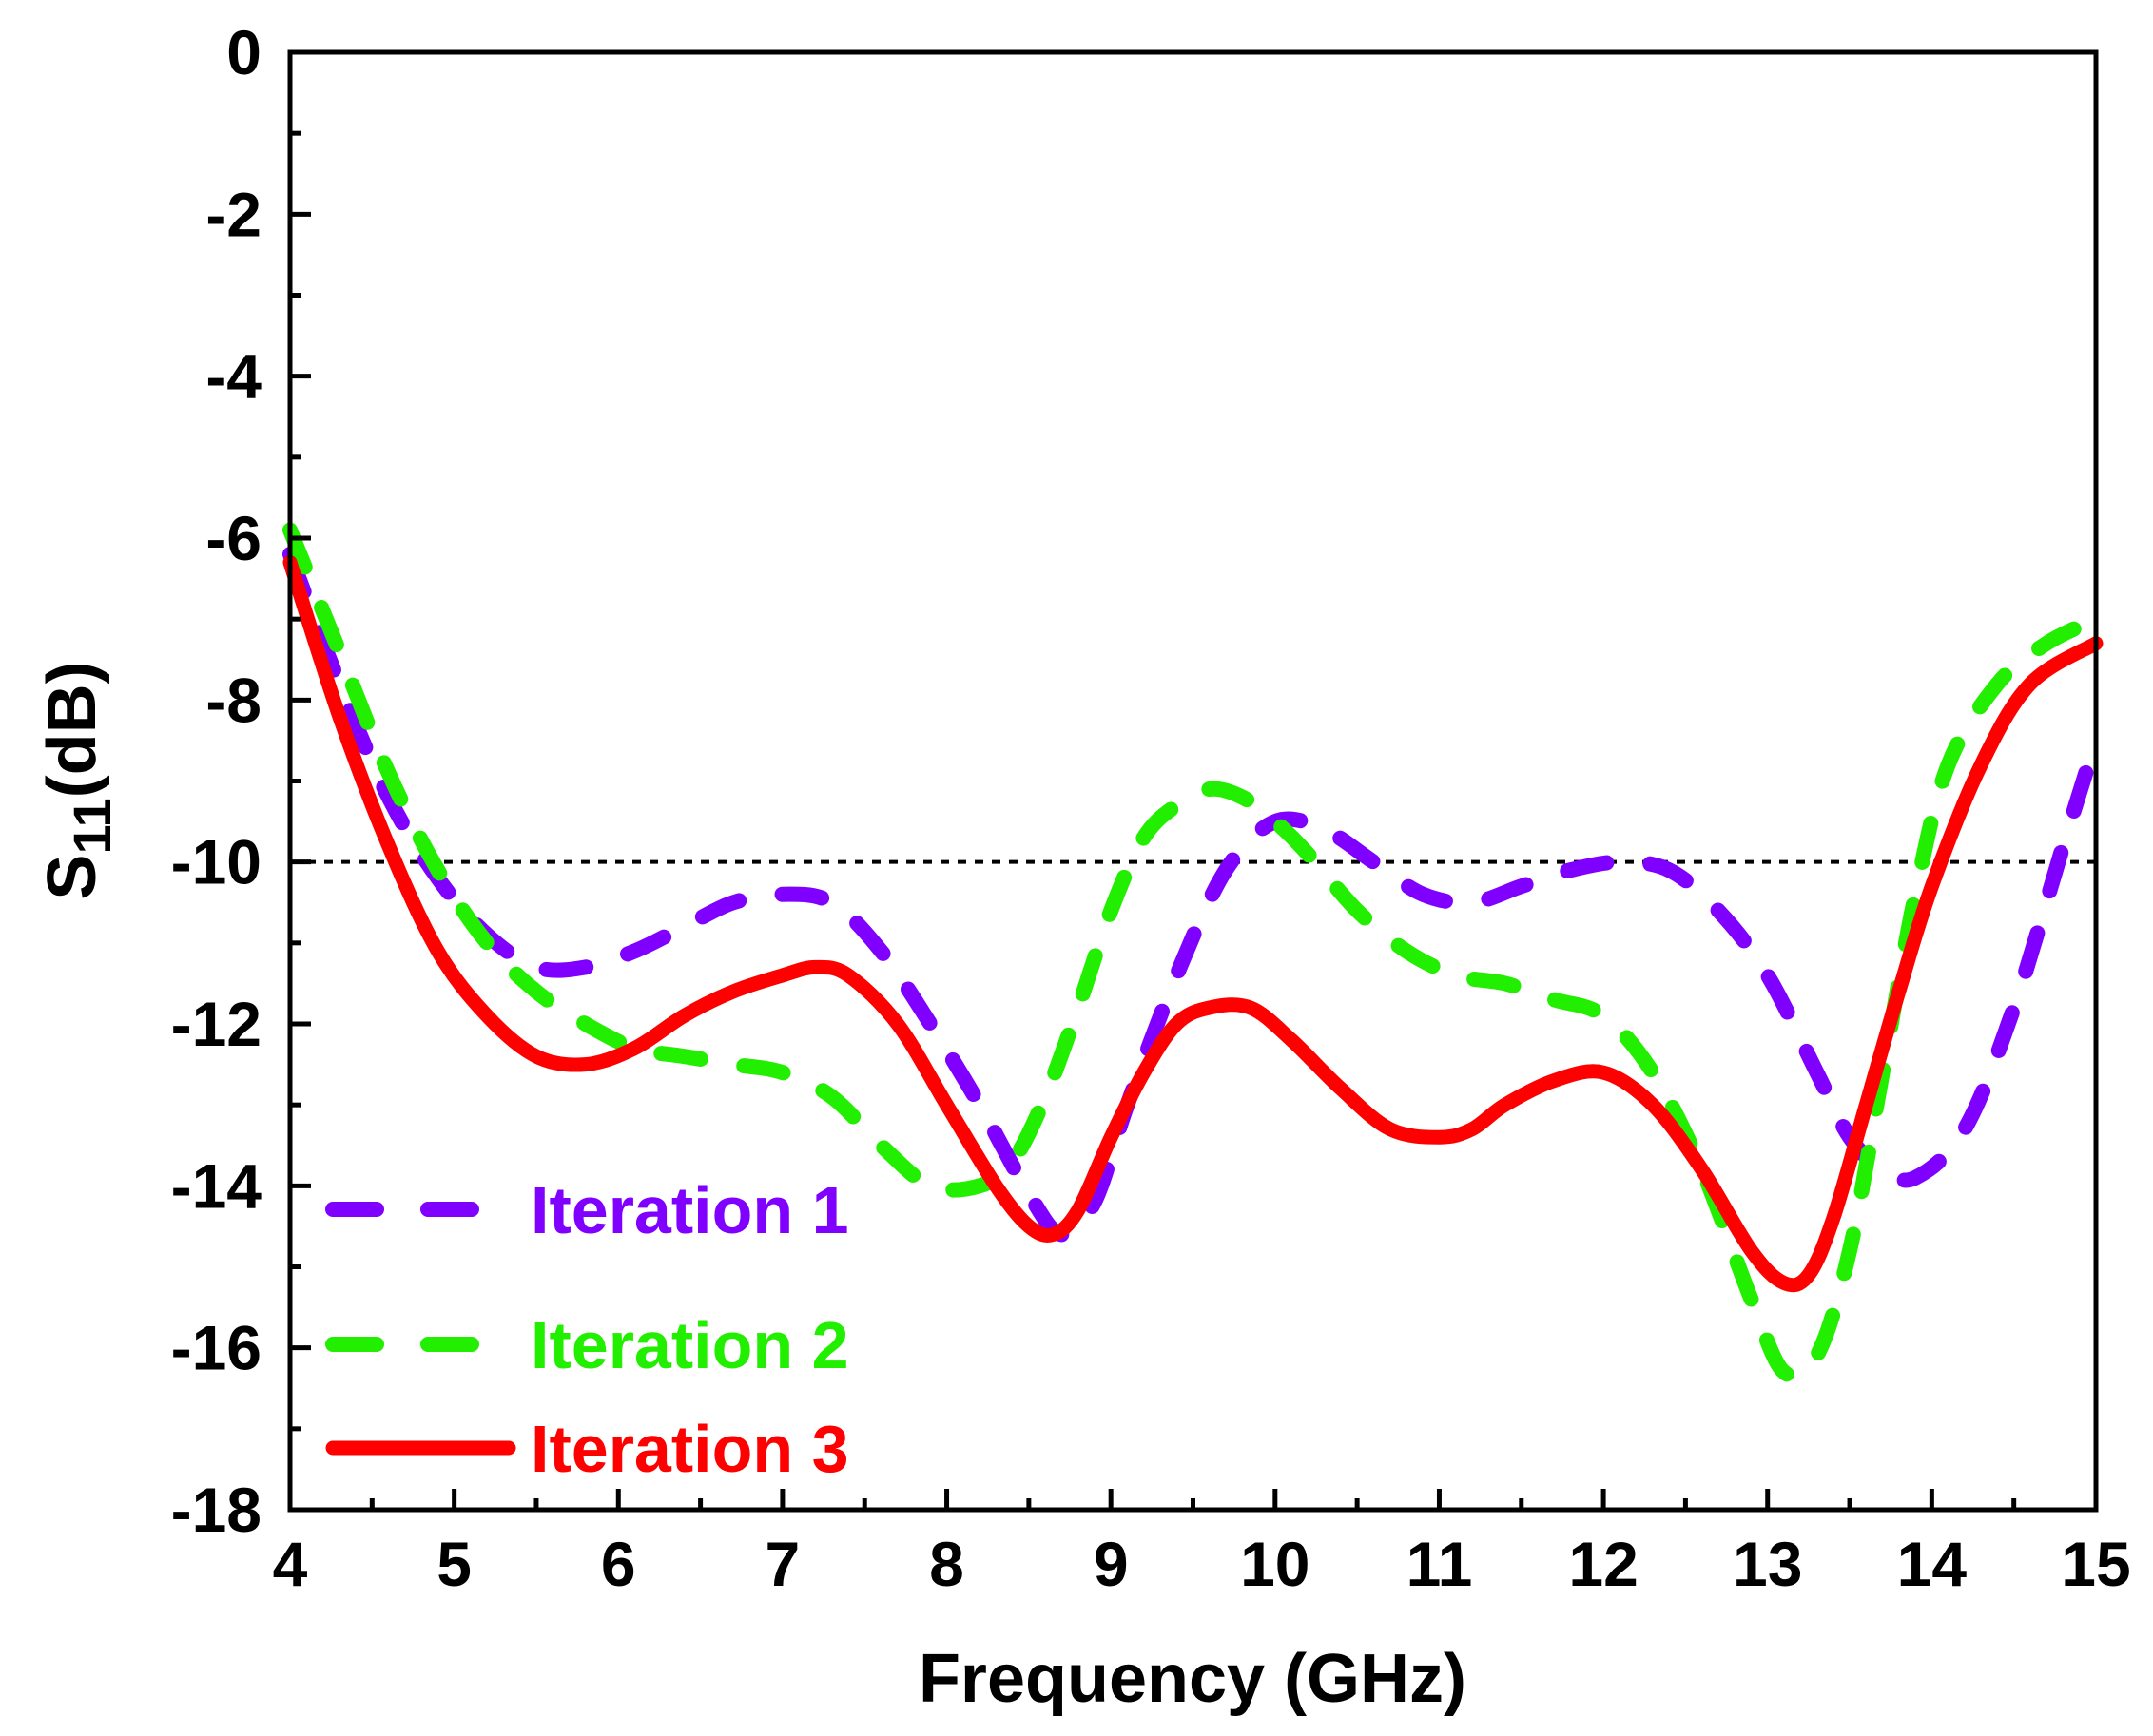 The height and width of the screenshot is (1736, 2153). Describe the element at coordinates (690, 1449) in the screenshot. I see `legend-label-iteration-3: Iteration 3` at that location.